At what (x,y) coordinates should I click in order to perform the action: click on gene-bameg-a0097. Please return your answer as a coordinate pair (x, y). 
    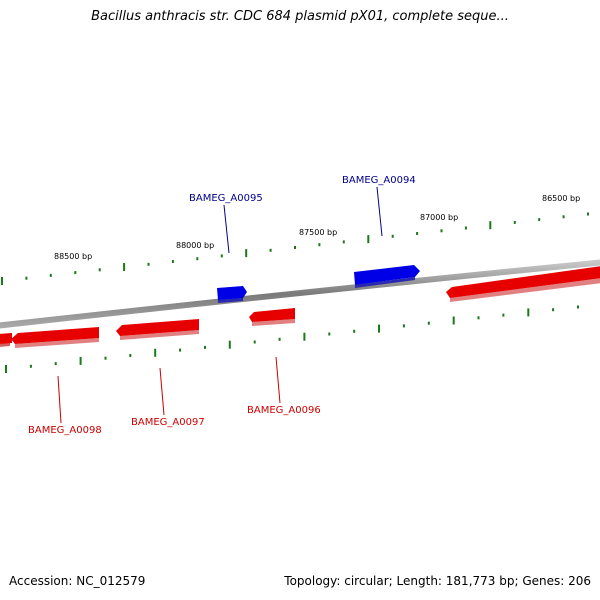
    Looking at the image, I should click on (157, 329).